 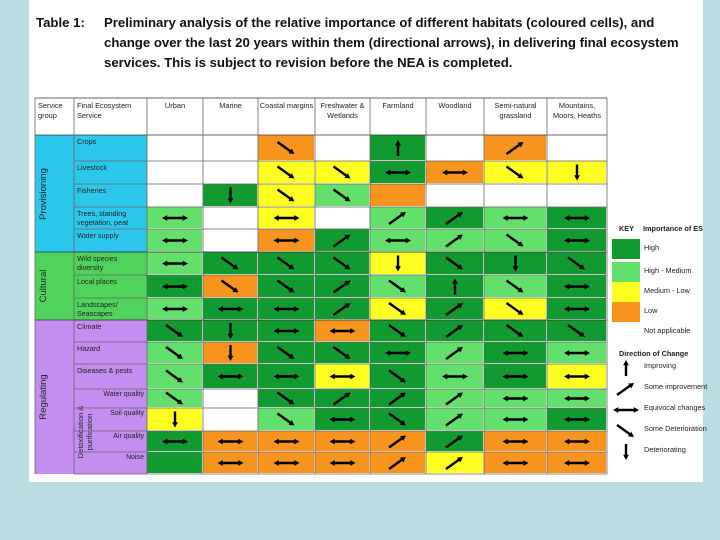 I want to click on service-cell-fisheries, so click(x=110, y=195).